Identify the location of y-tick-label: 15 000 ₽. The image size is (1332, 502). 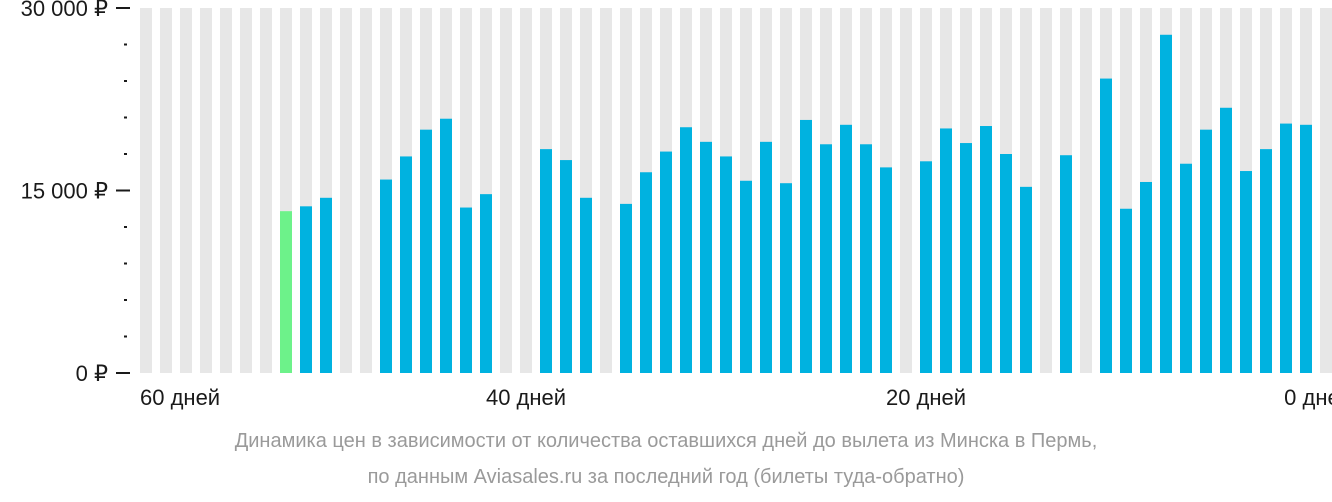
(64, 191).